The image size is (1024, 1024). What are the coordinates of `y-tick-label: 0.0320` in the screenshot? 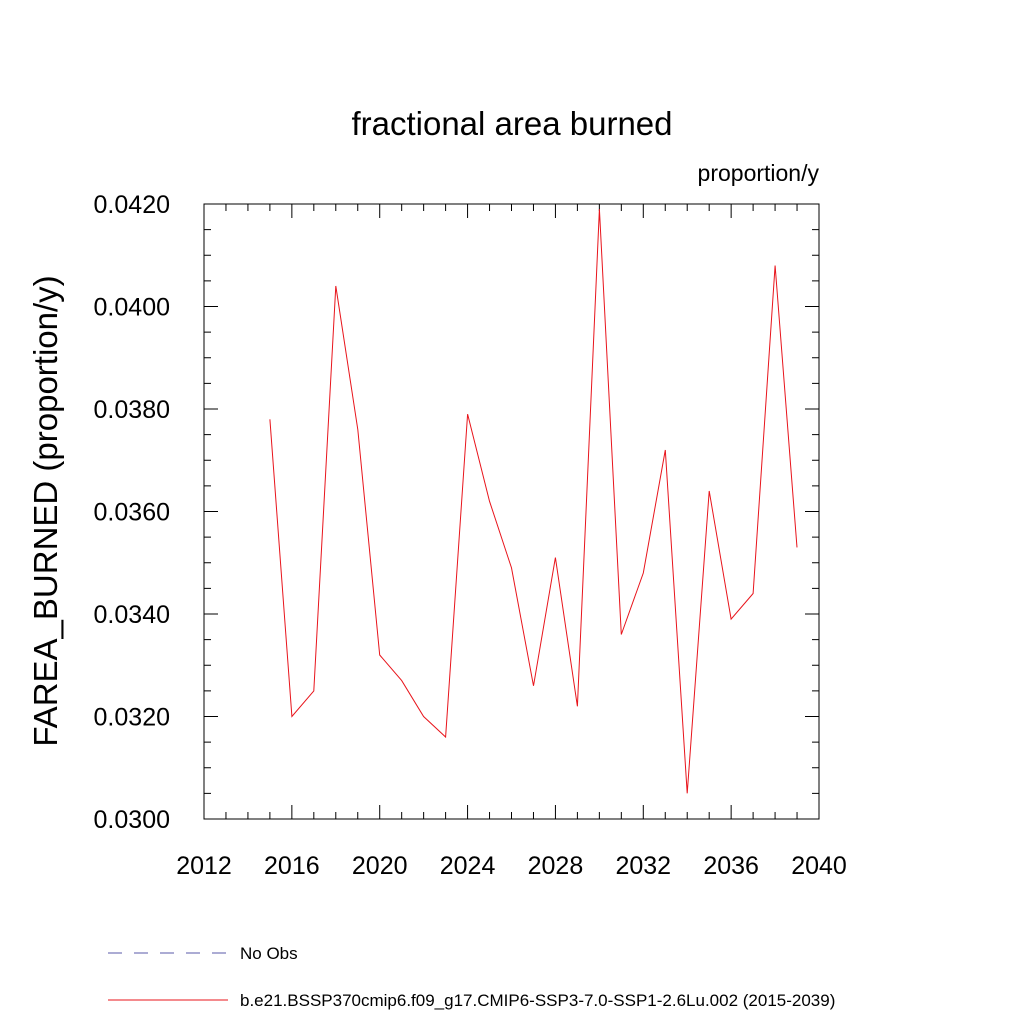 It's located at (132, 718).